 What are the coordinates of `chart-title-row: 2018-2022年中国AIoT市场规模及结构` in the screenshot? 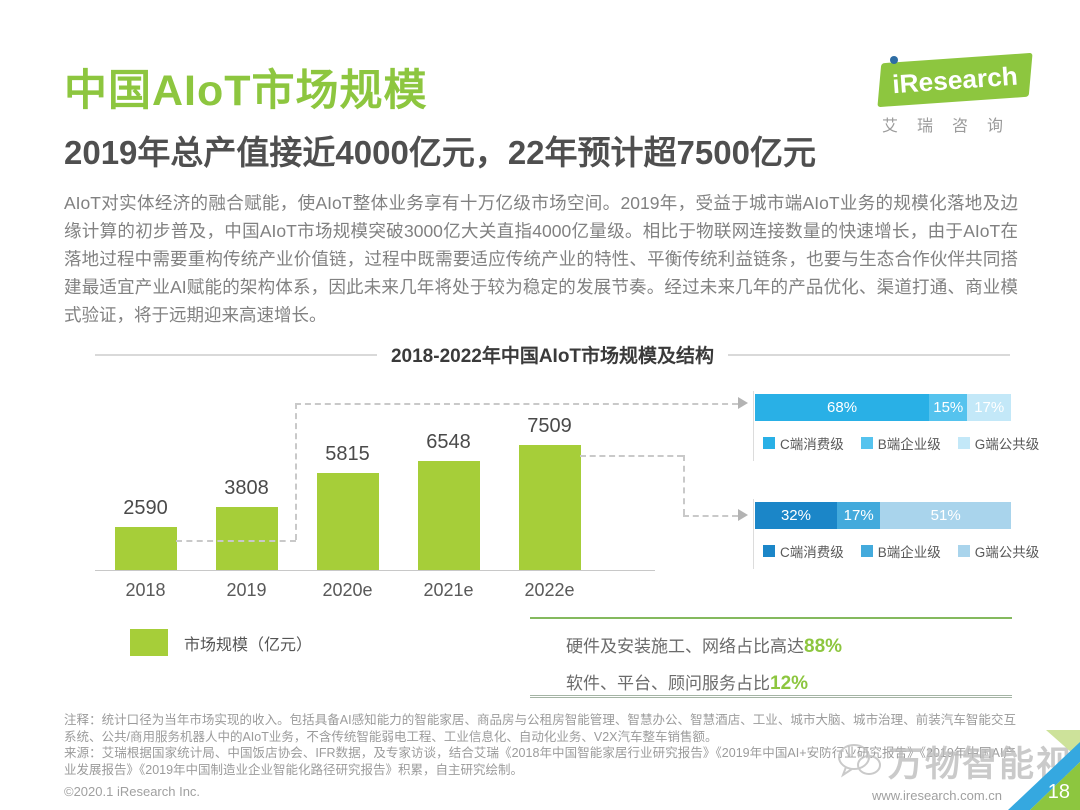 It's located at (553, 354).